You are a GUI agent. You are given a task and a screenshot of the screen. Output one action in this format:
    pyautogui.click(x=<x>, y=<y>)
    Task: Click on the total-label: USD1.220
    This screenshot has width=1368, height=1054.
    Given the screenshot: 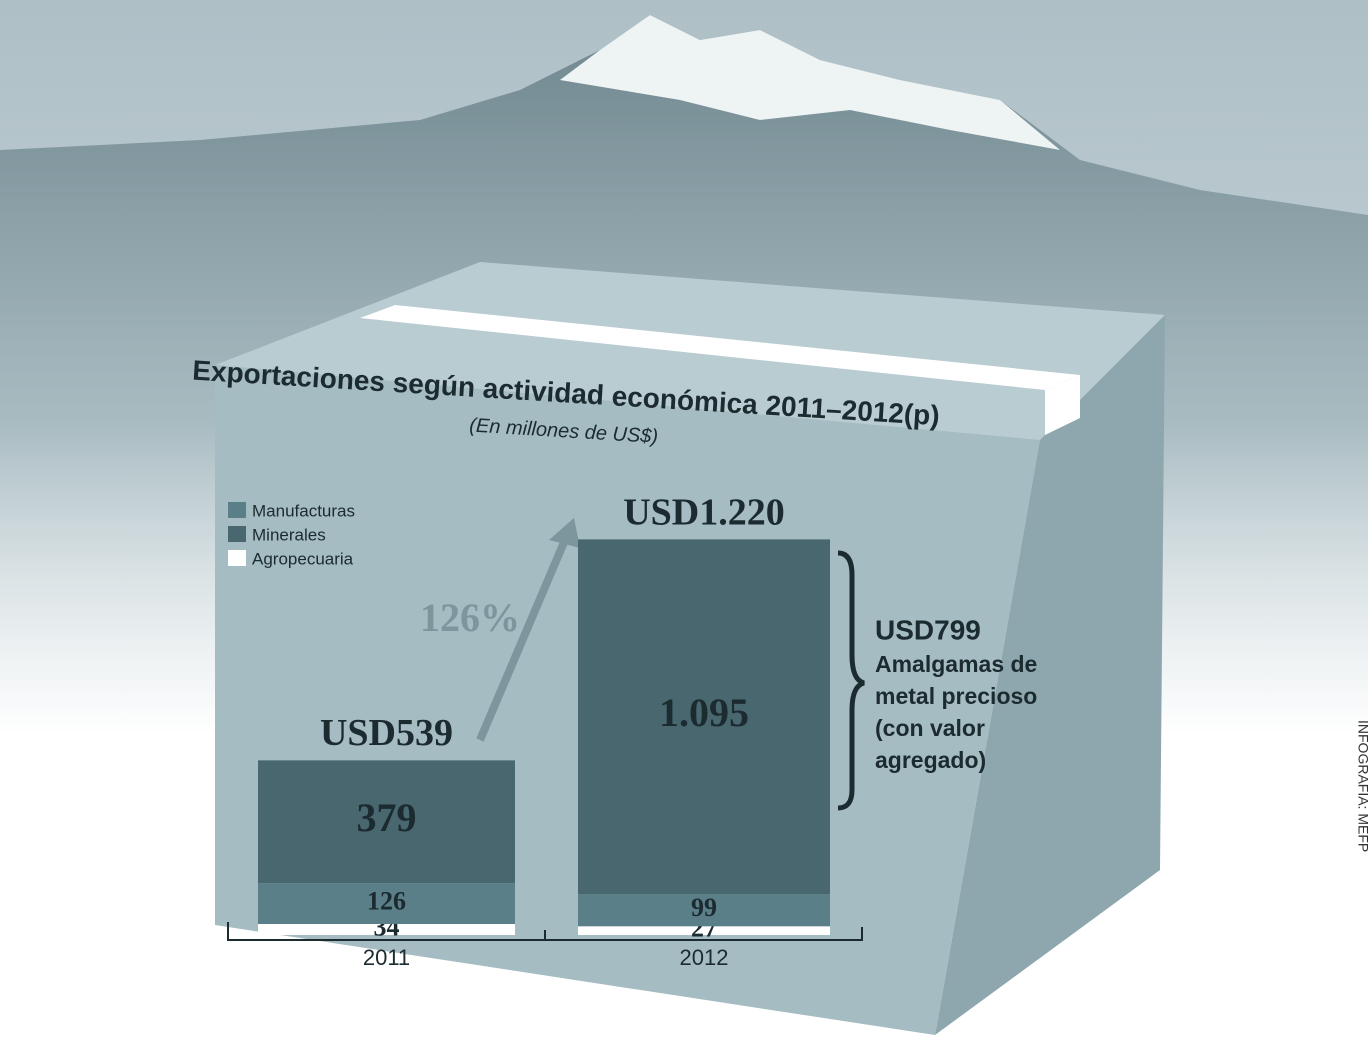 What is the action you would take?
    pyautogui.click(x=704, y=512)
    